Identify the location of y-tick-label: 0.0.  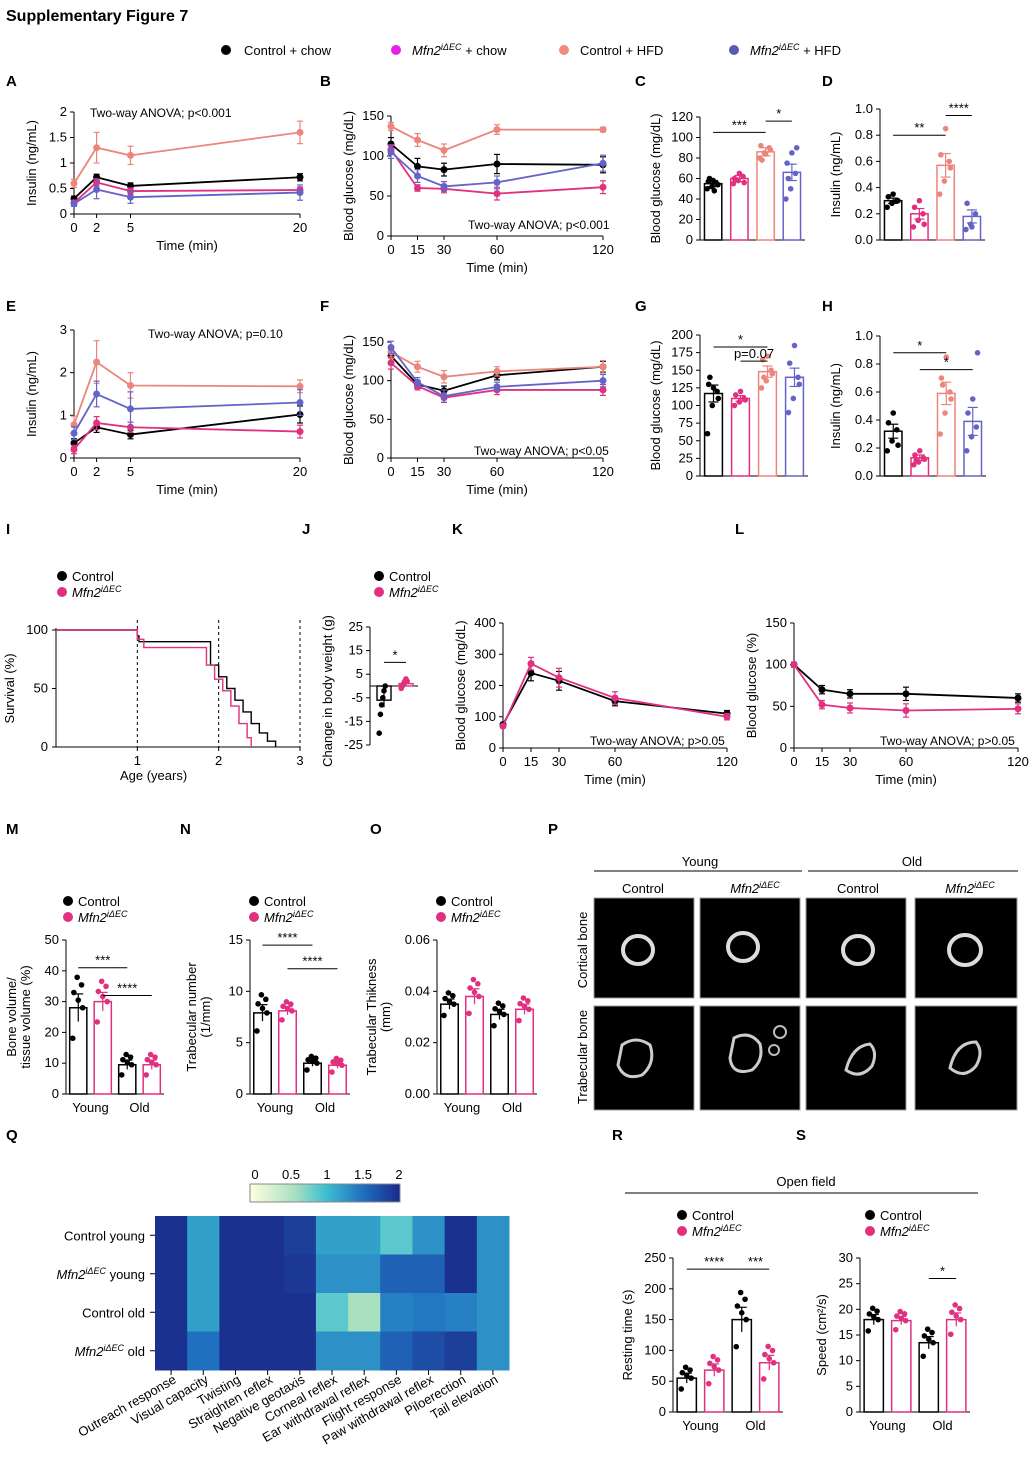
(864, 239).